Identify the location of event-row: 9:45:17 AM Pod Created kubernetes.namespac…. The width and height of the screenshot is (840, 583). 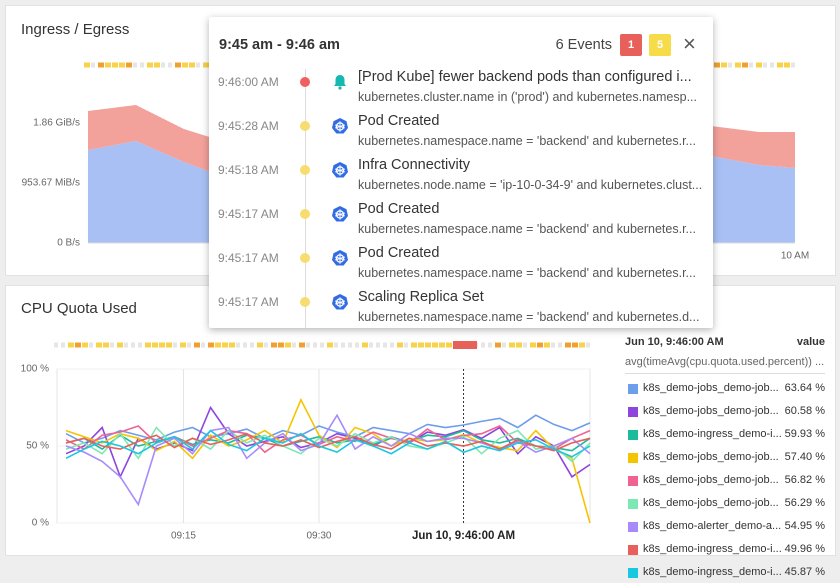
(461, 223).